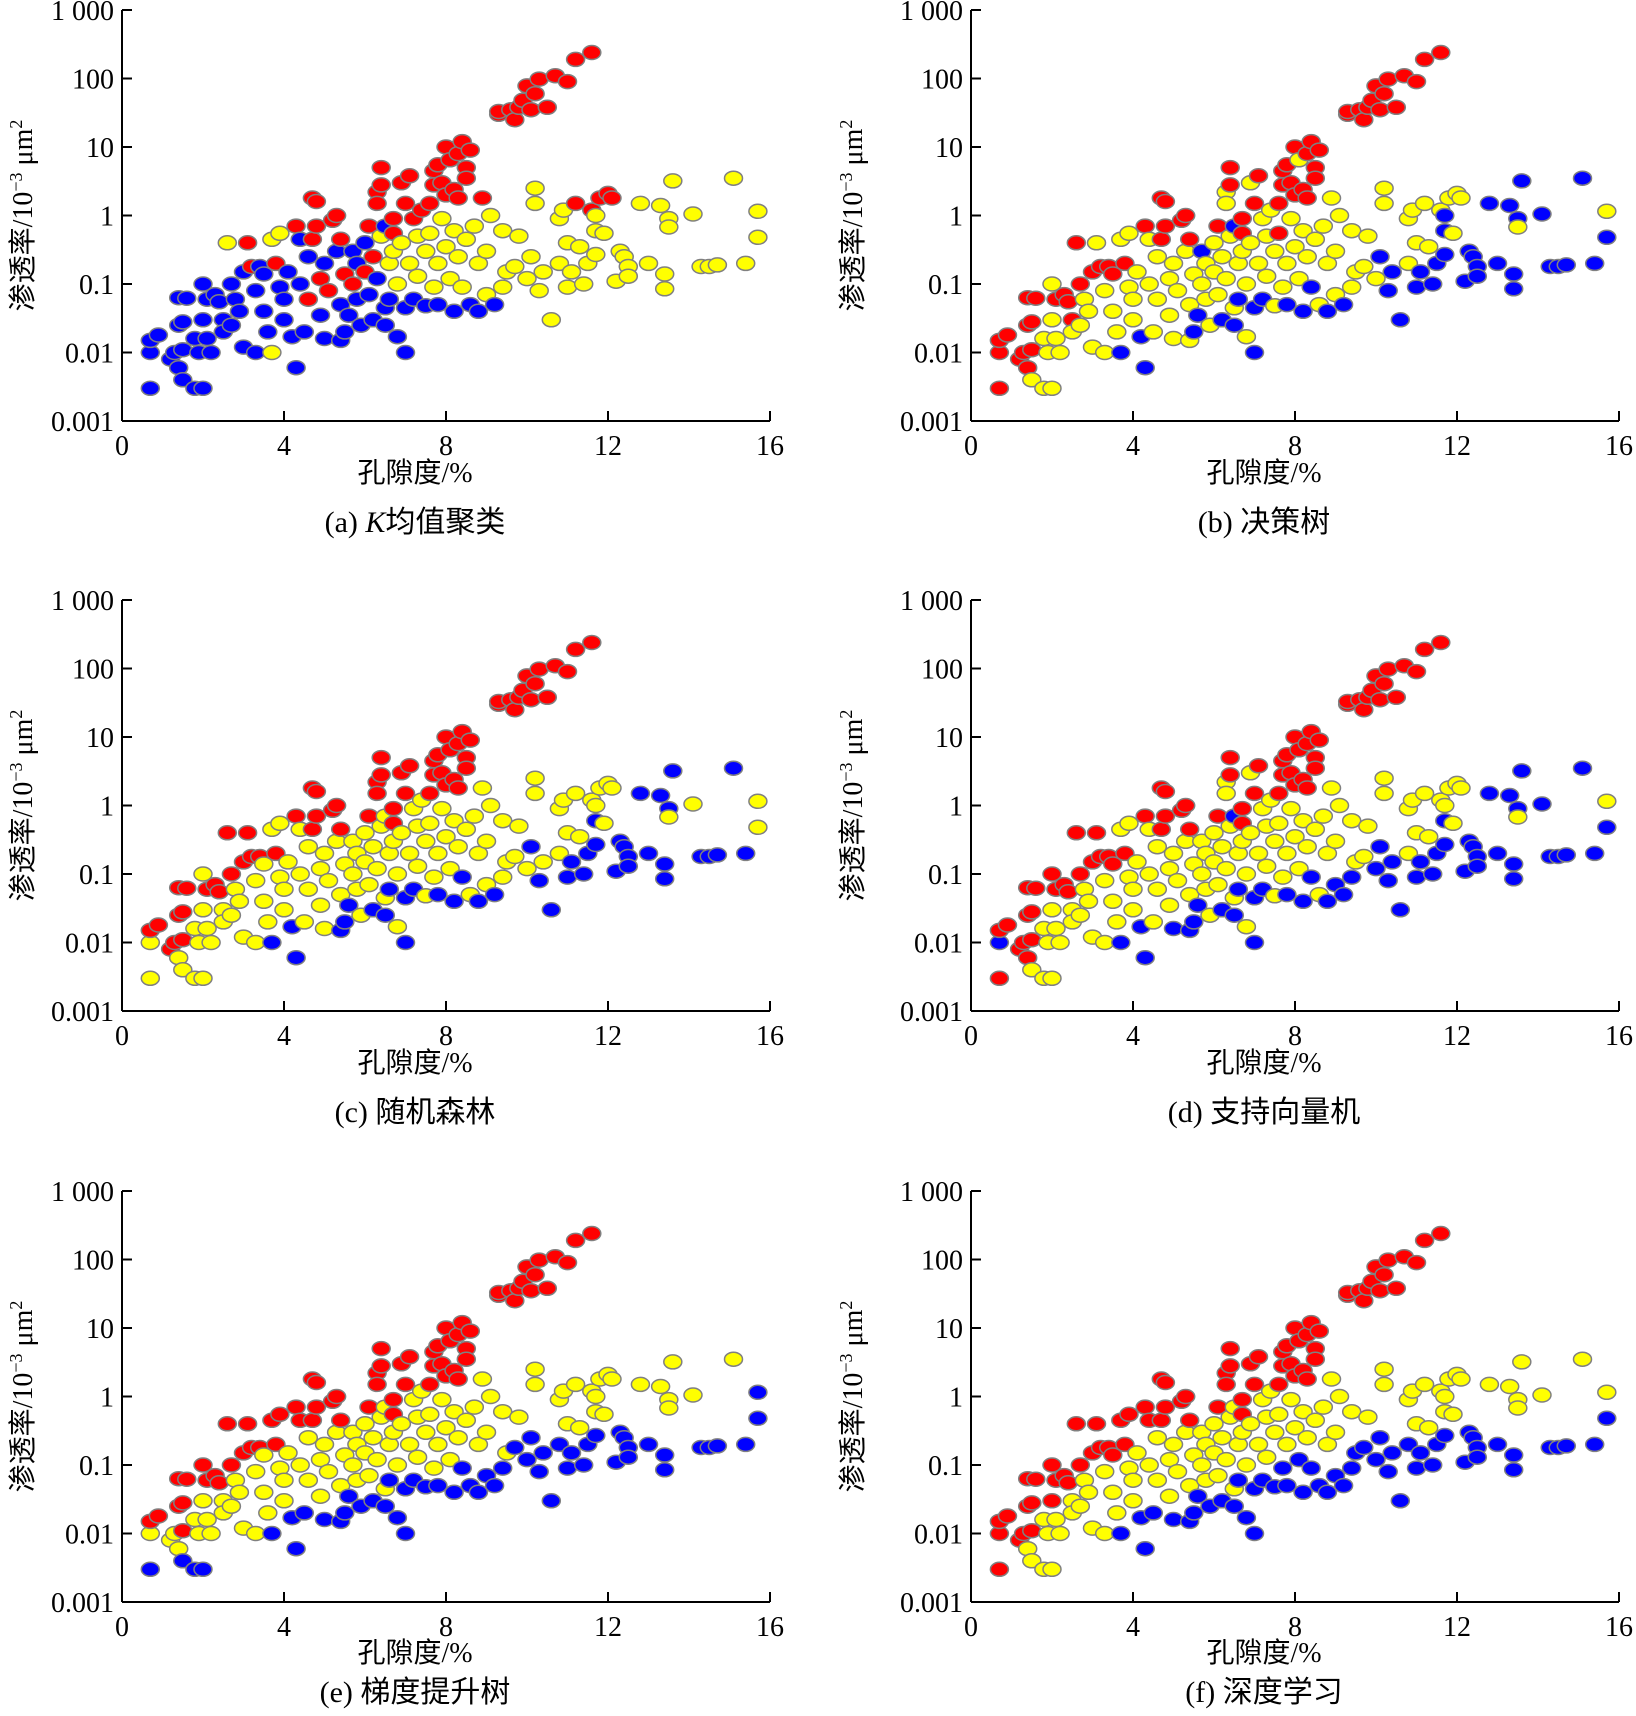 This screenshot has height=1716, width=1636. Describe the element at coordinates (1263, 1692) in the screenshot. I see `panel-caption: (f) 深度学习` at that location.